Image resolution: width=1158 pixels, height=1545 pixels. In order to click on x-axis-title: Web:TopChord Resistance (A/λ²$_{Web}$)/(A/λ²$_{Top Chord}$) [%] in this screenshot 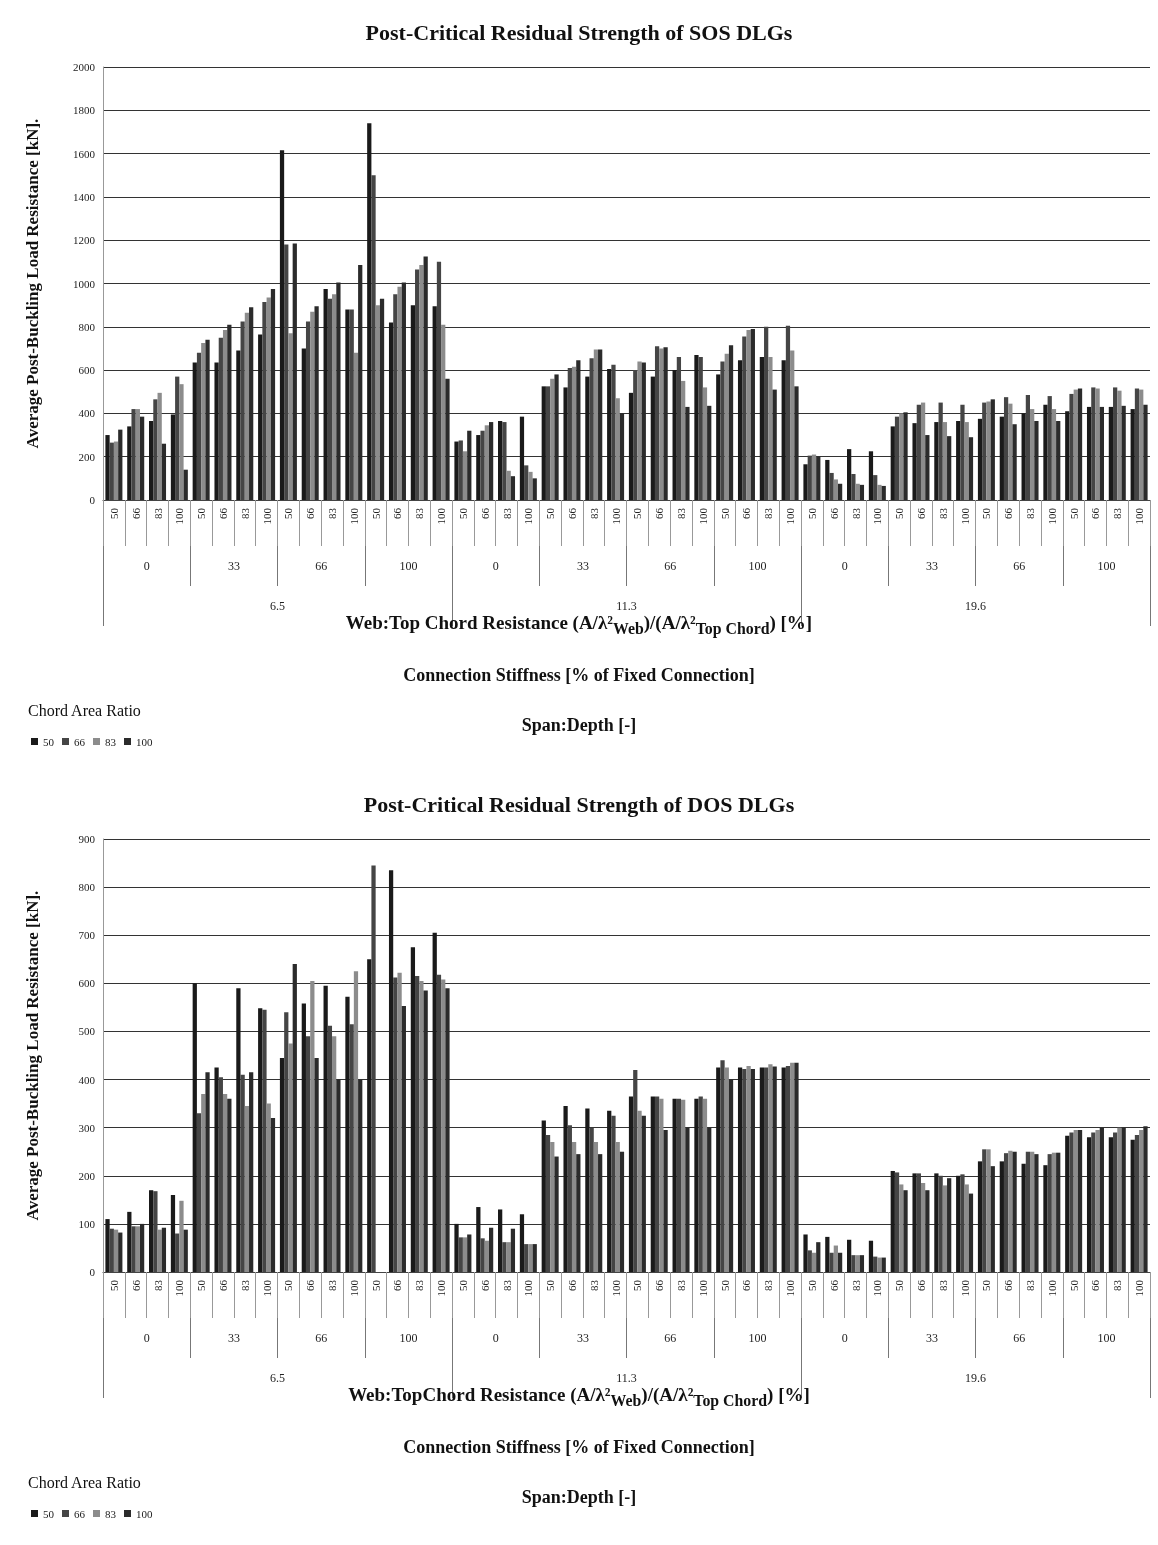, I will do `click(579, 1397)`.